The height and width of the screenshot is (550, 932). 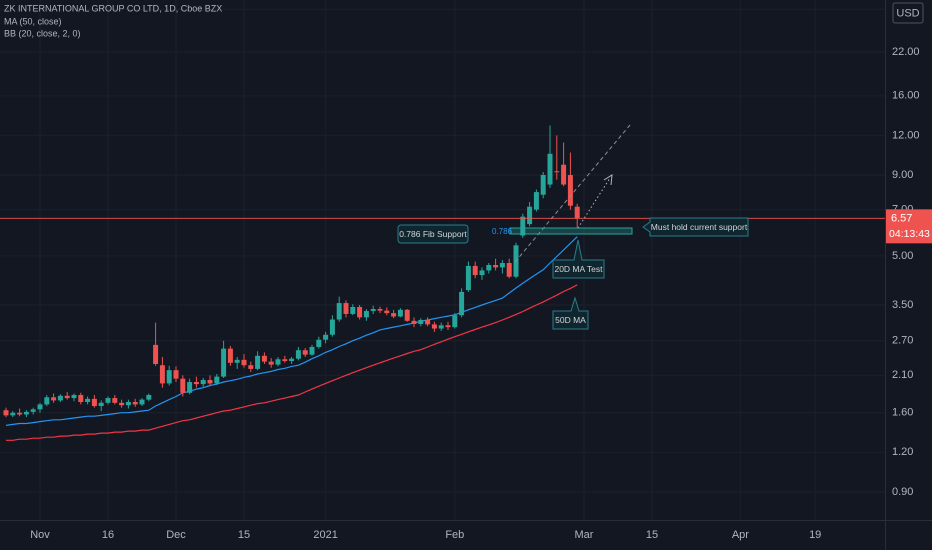 I want to click on trend-line, so click(x=572, y=193).